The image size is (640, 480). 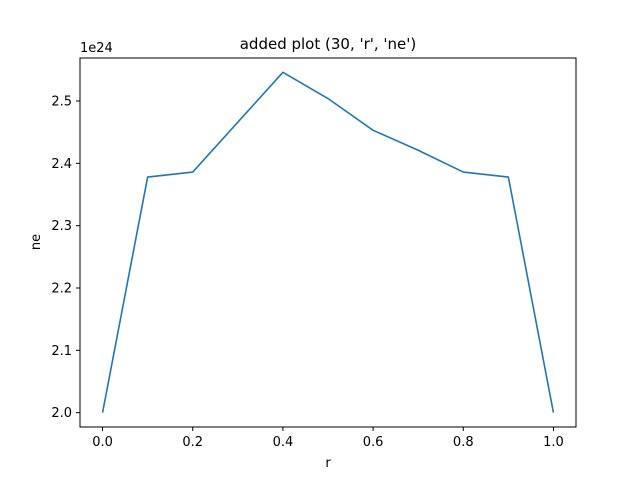 What do you see at coordinates (553, 442) in the screenshot?
I see `x-tick-label: 1.0` at bounding box center [553, 442].